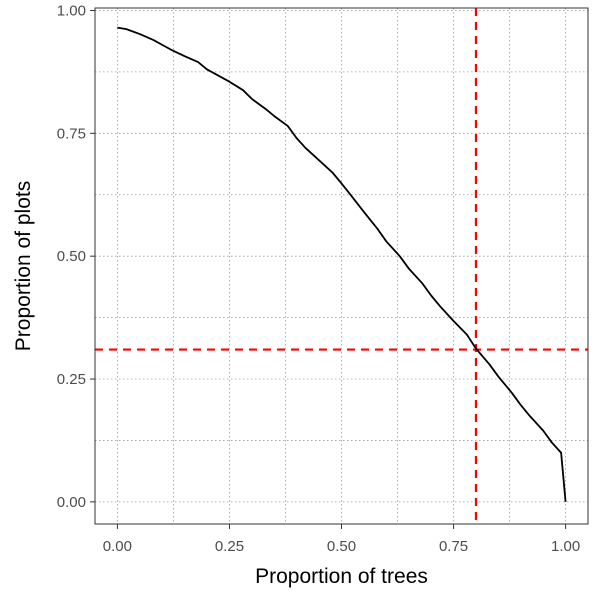 This screenshot has width=600, height=600. Describe the element at coordinates (565, 546) in the screenshot. I see `x-tick-label: 1.00` at that location.